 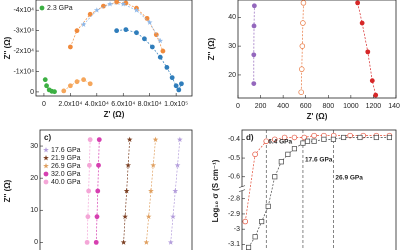 What do you see at coordinates (62, 174) in the screenshot?
I see `legend-item: 32.0 GPa` at bounding box center [62, 174].